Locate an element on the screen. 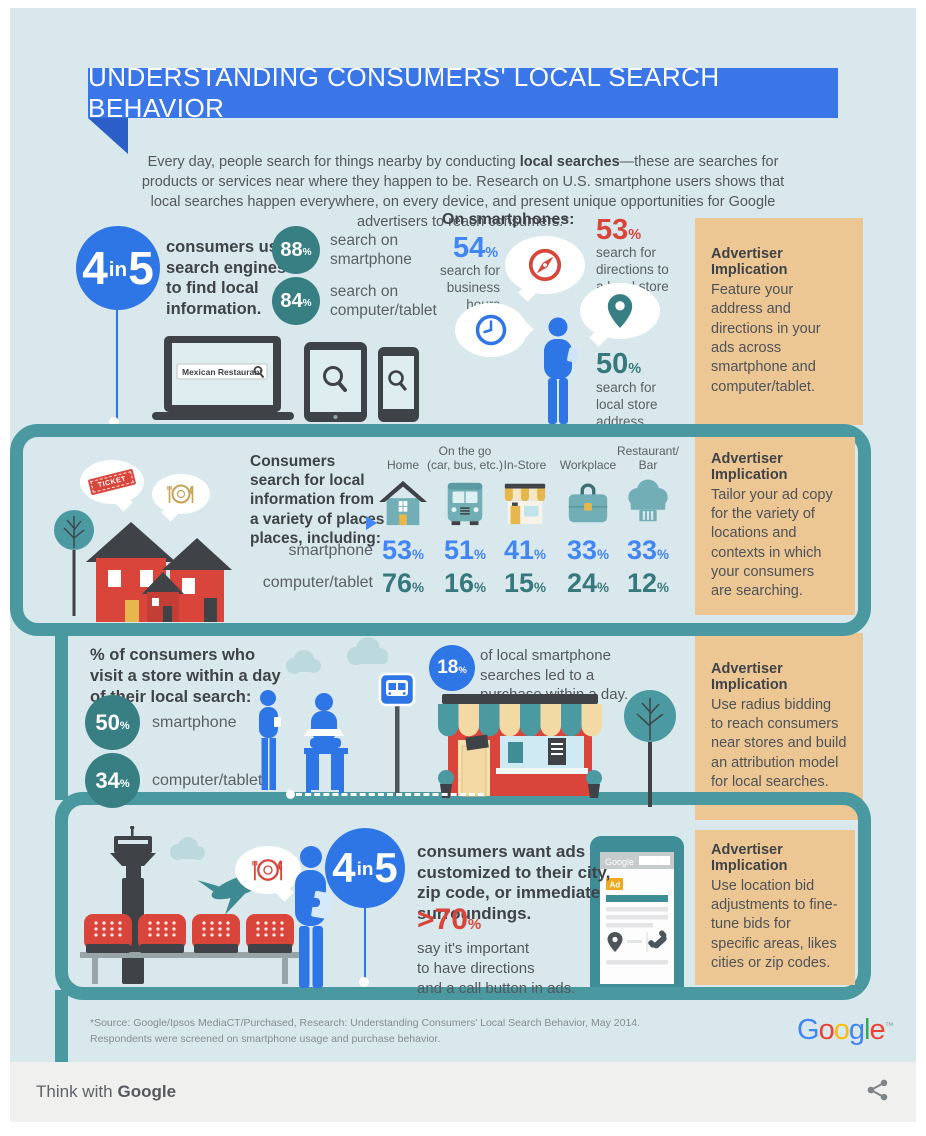 The image size is (926, 1136). walking-path-dashed-line is located at coordinates (390, 794).